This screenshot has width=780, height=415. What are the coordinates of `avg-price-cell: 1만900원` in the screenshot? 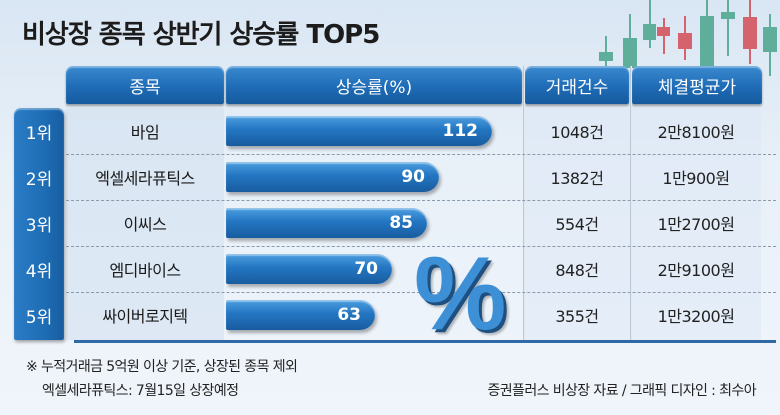 It's located at (696, 178).